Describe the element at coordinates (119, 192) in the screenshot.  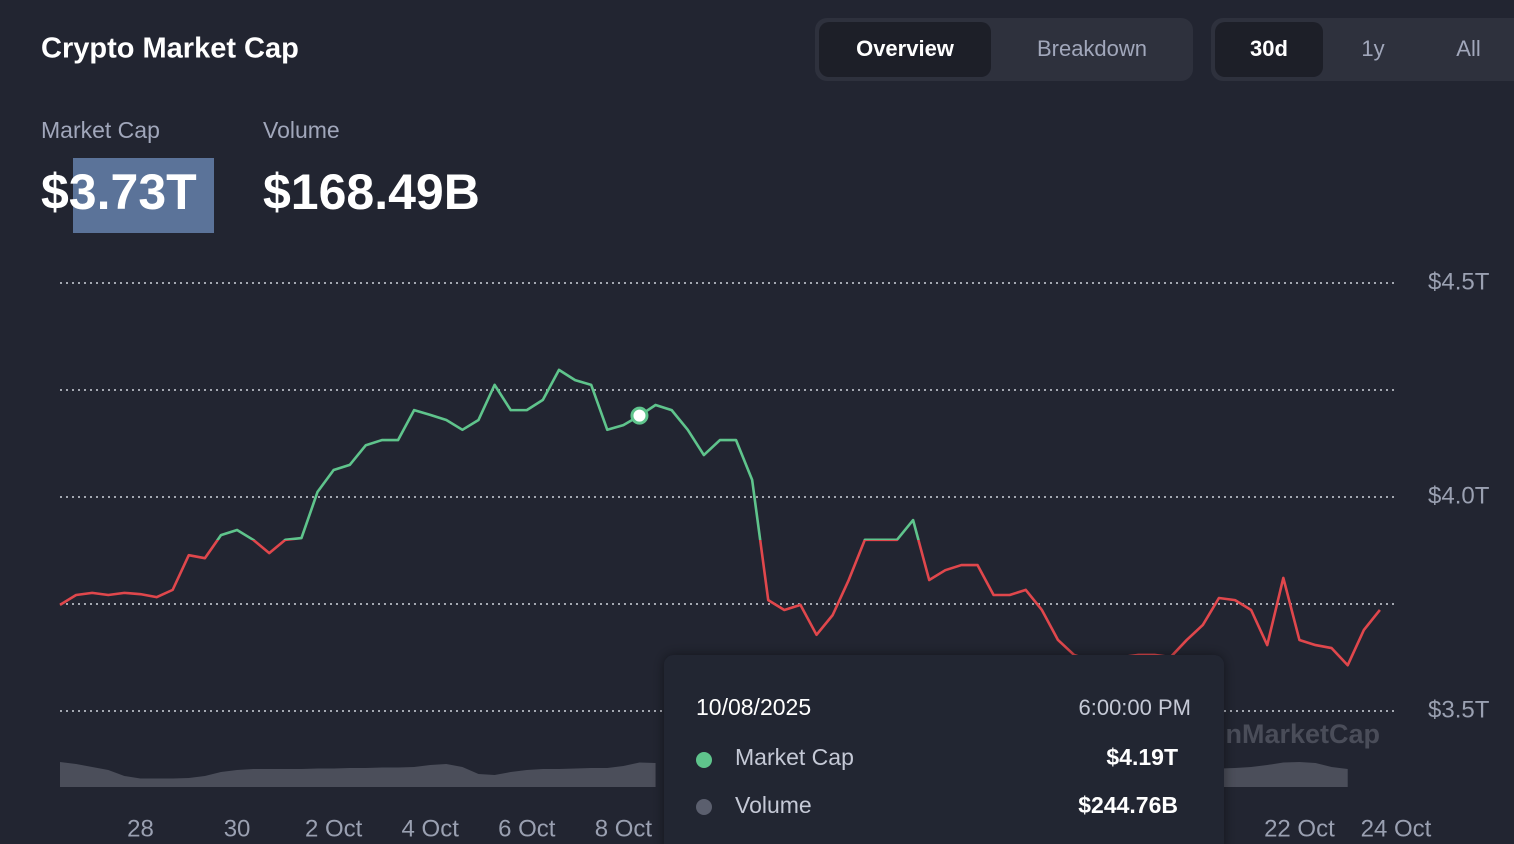
I see `stat-value: $3.73T` at that location.